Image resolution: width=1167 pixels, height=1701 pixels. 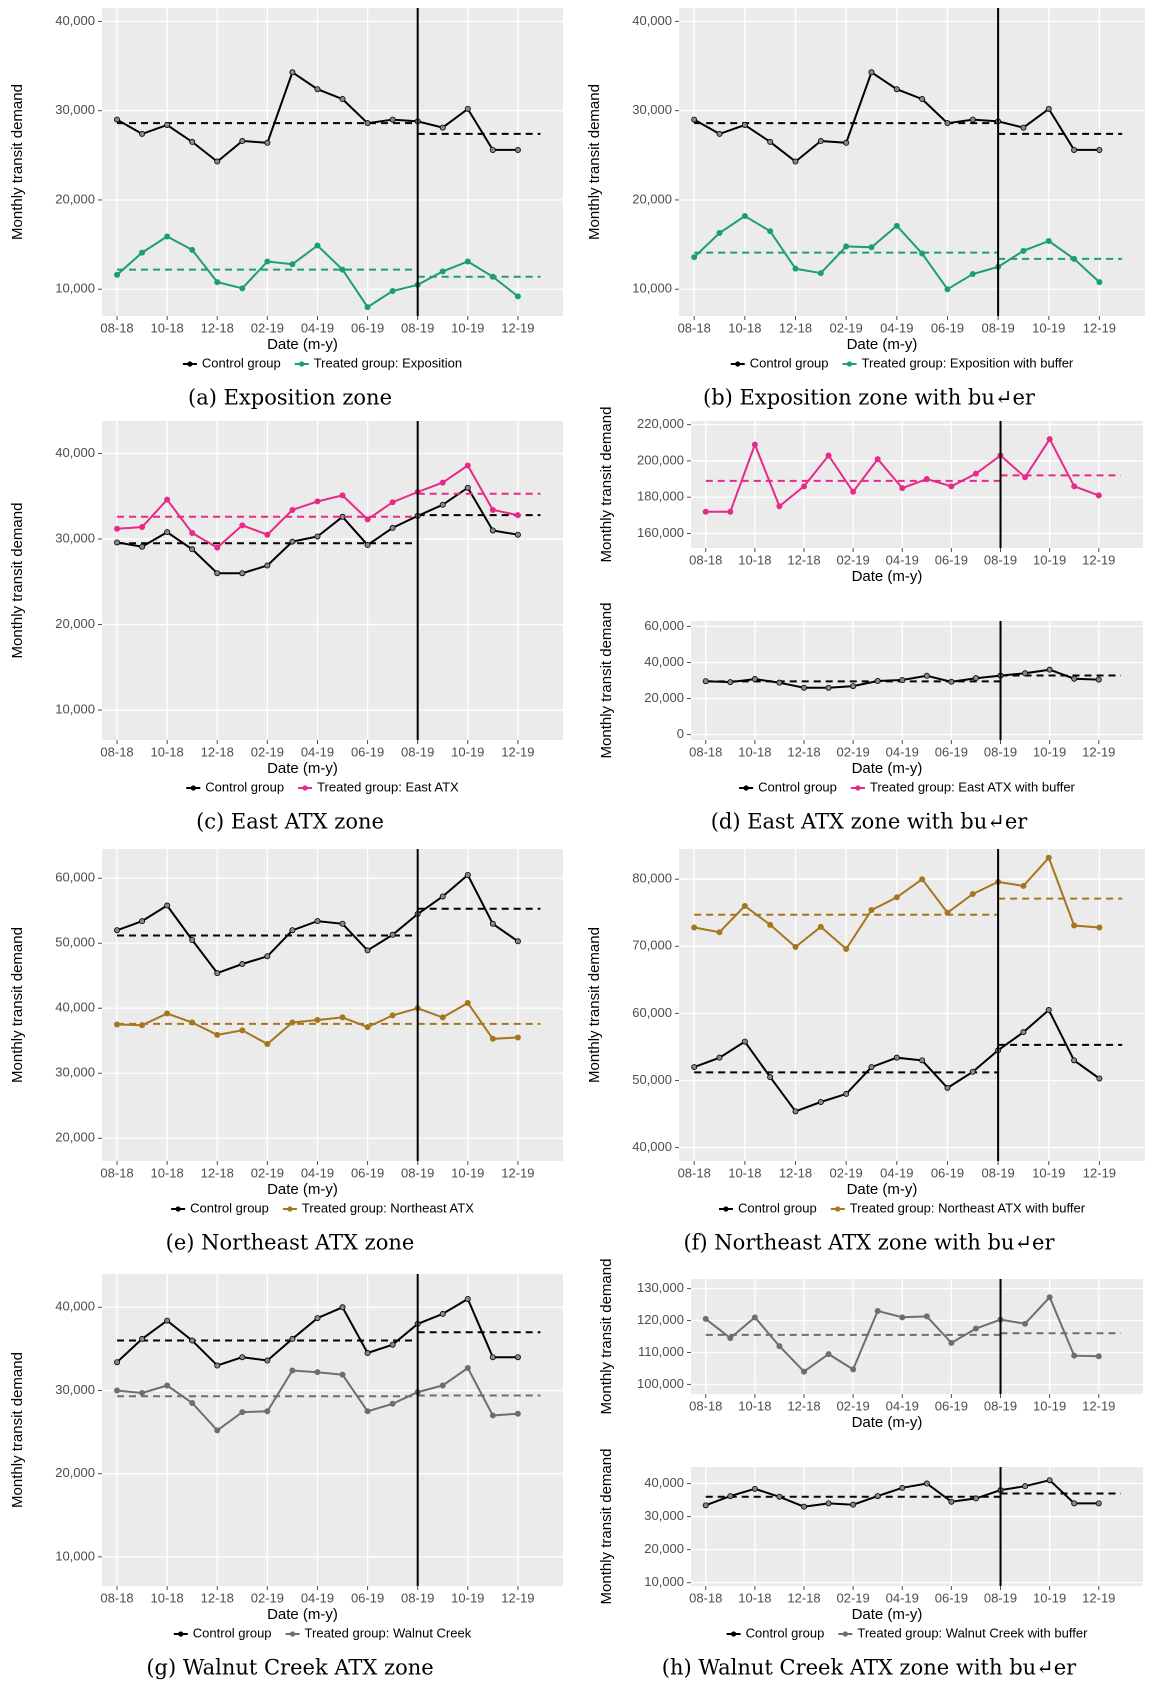 I want to click on legend-label: Treated group: Northeast ATX with buffer, so click(x=968, y=1207).